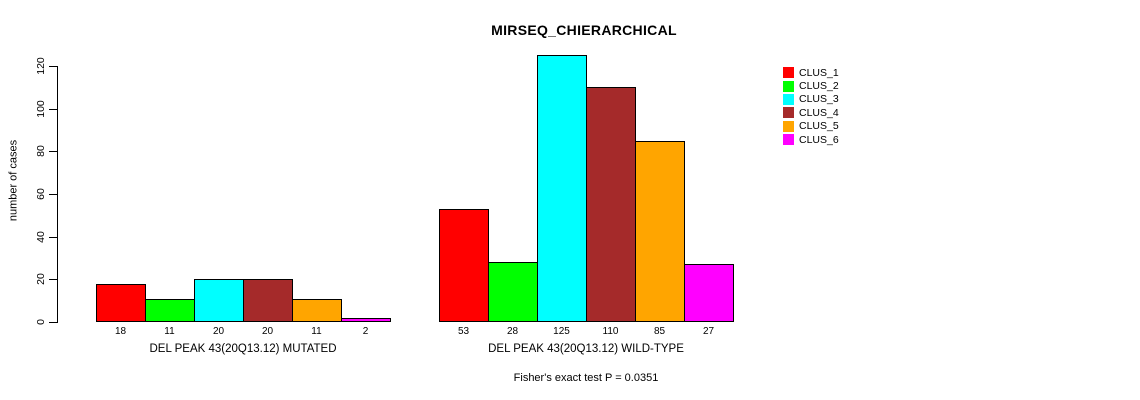 The width and height of the screenshot is (1140, 400). What do you see at coordinates (708, 331) in the screenshot?
I see `bar-value-label: 27` at bounding box center [708, 331].